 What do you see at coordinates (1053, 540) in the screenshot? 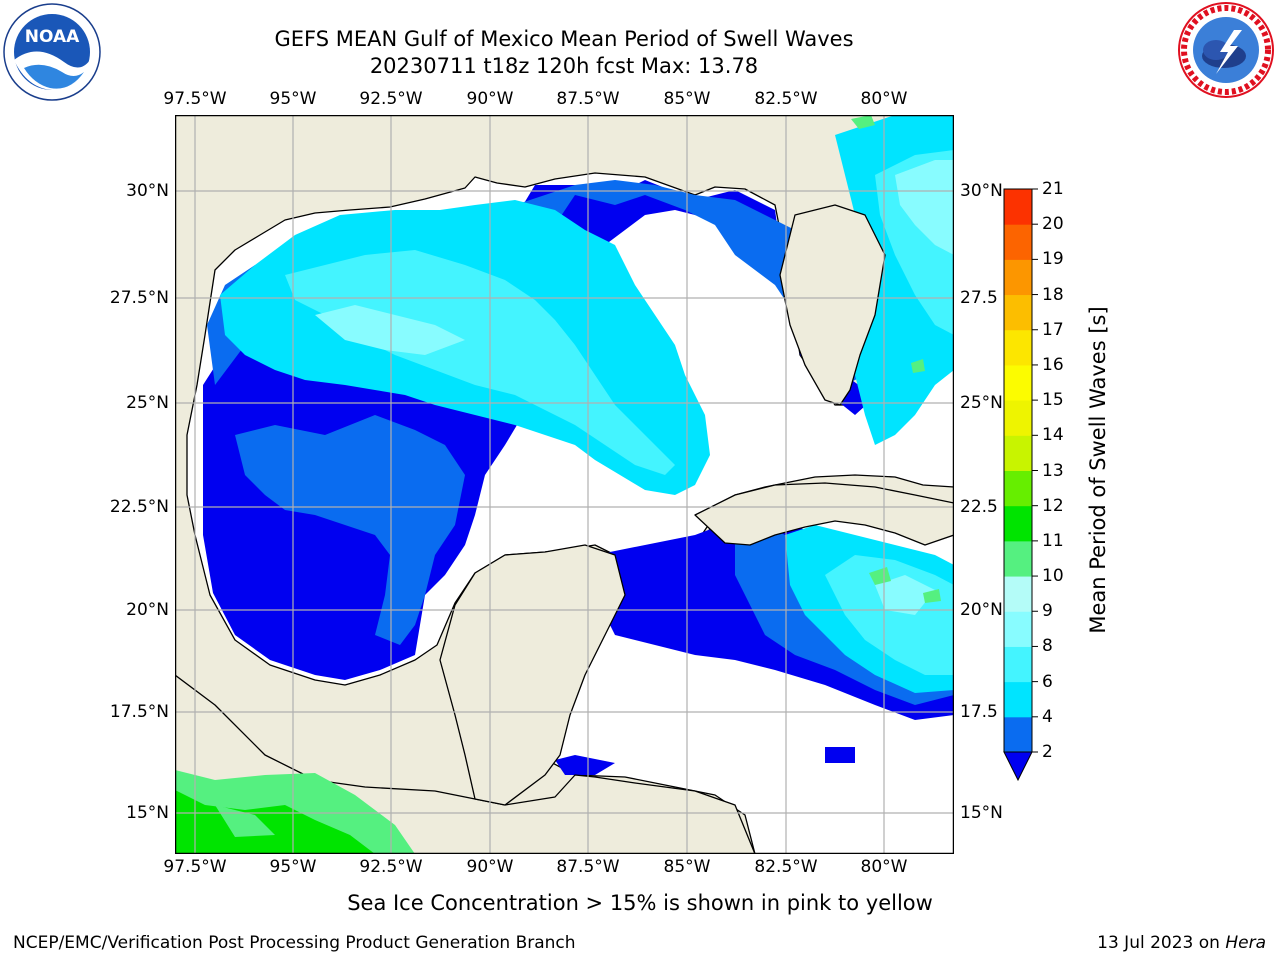
I see `colorbar-tick-label: 11` at bounding box center [1053, 540].